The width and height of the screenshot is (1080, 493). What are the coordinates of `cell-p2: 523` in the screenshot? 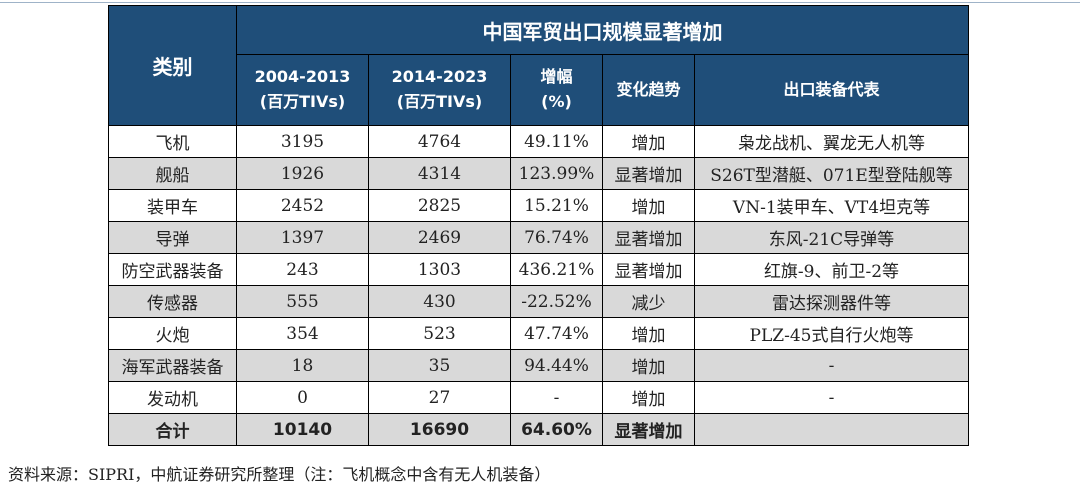 It's located at (439, 333).